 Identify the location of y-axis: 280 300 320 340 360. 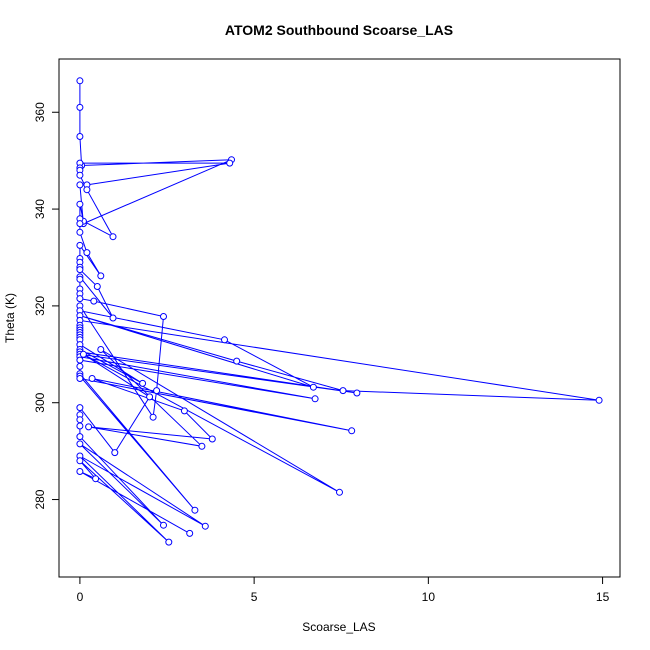
(46, 306).